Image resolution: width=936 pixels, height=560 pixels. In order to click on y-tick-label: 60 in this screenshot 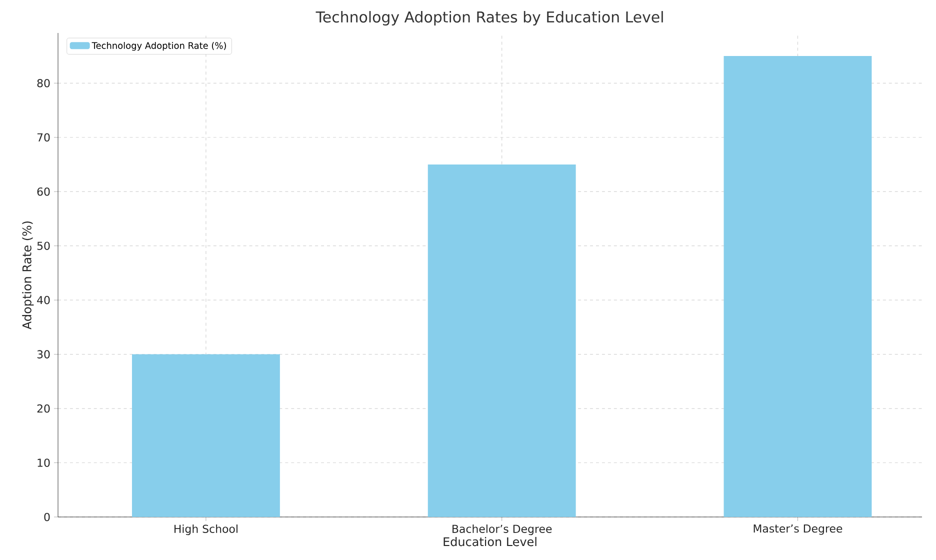, I will do `click(43, 191)`.